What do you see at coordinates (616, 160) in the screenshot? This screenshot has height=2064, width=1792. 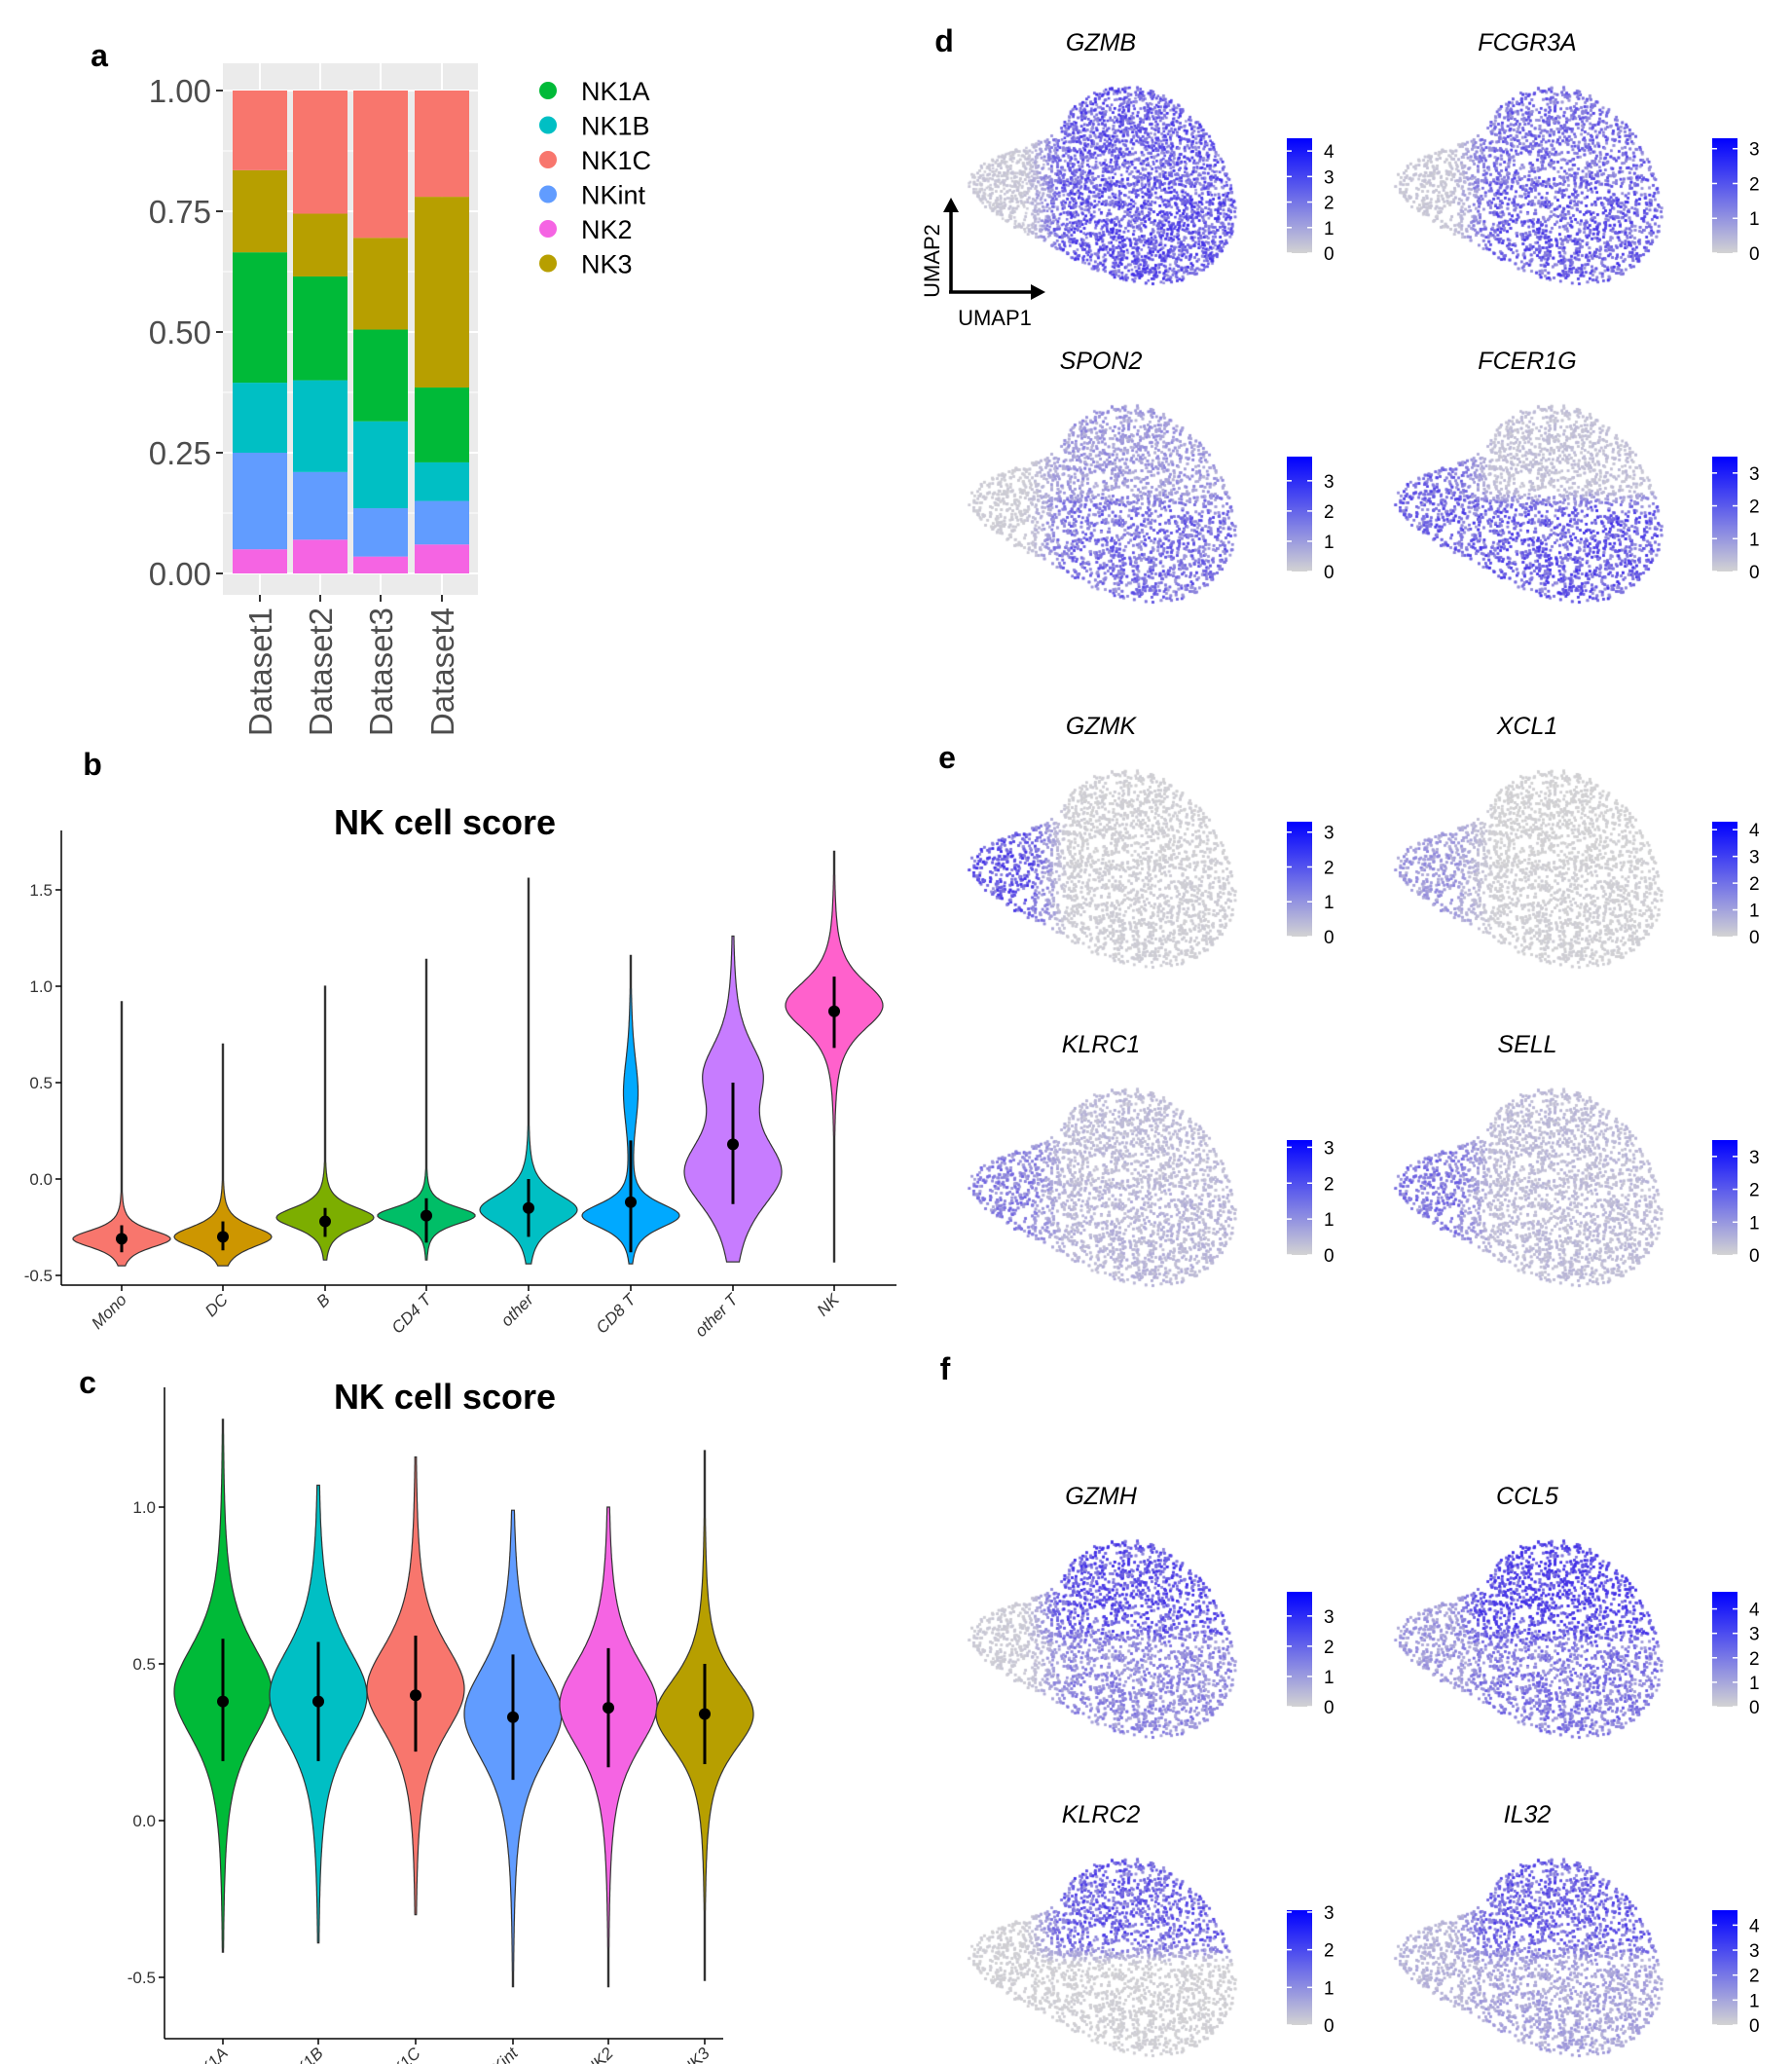 I see `legend-label: NK1C` at bounding box center [616, 160].